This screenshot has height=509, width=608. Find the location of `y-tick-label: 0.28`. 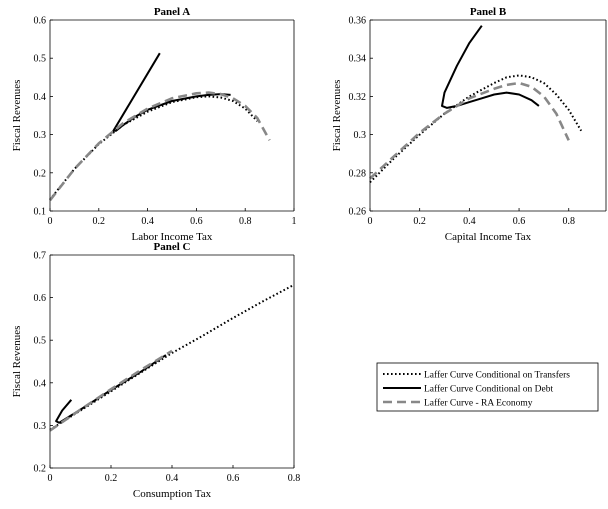

y-tick-label: 0.28 is located at coordinates (358, 173).